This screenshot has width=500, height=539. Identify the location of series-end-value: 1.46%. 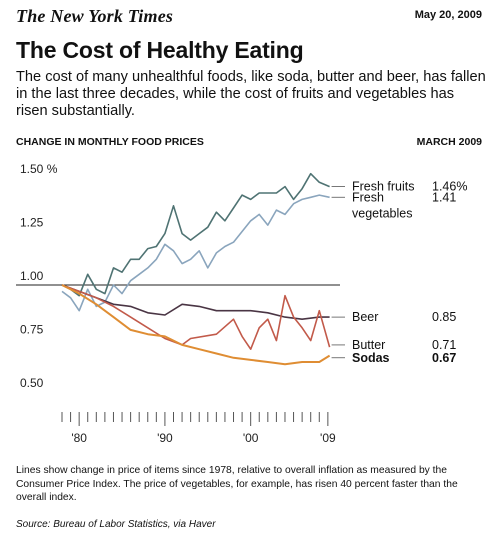
(449, 187).